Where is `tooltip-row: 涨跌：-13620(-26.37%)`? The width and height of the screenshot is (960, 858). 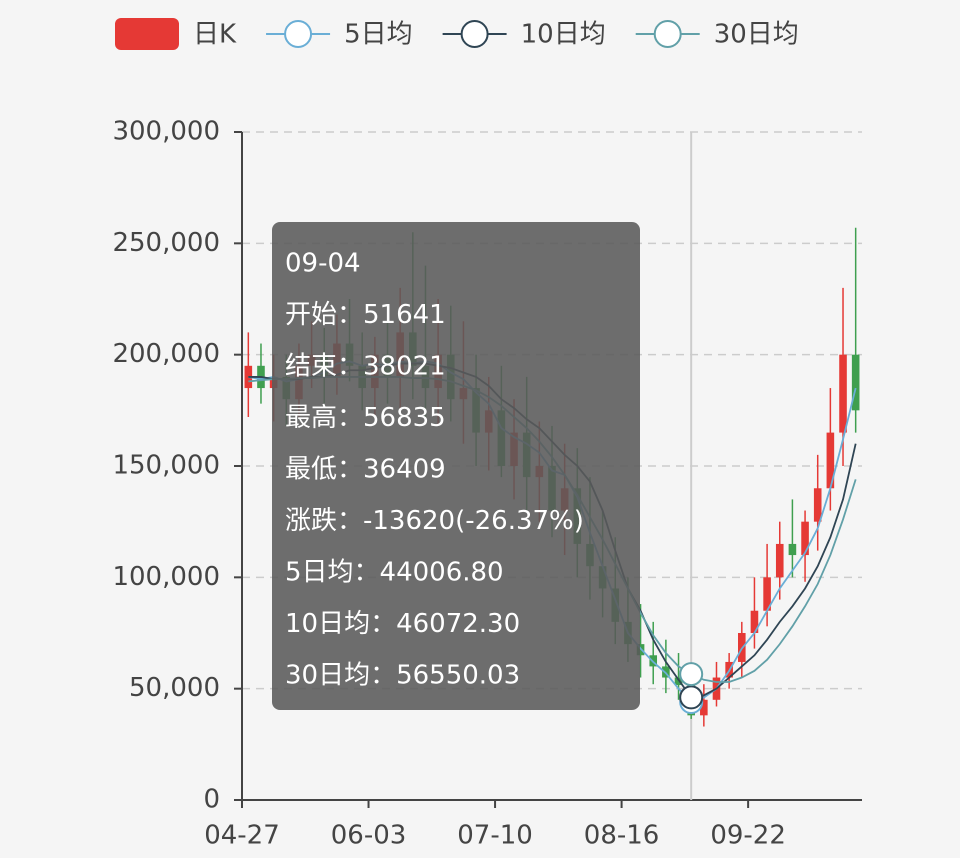 tooltip-row: 涨跌：-13620(-26.37%) is located at coordinates (434, 521).